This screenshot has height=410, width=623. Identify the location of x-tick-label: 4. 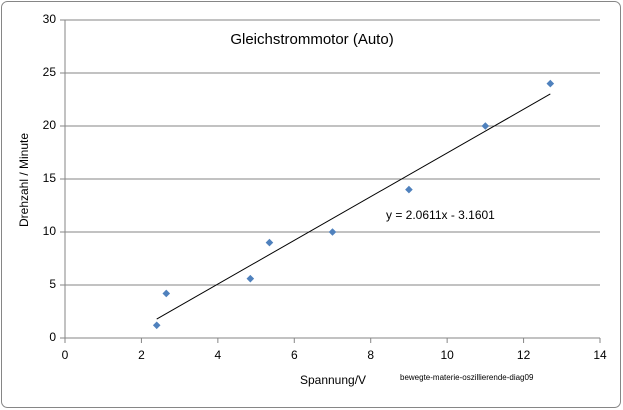
(218, 355).